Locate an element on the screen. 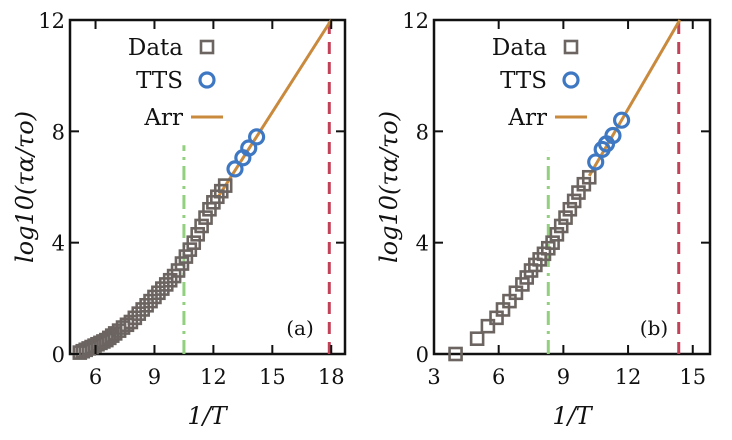 The image size is (732, 440). x-tick-label: 18 is located at coordinates (331, 377).